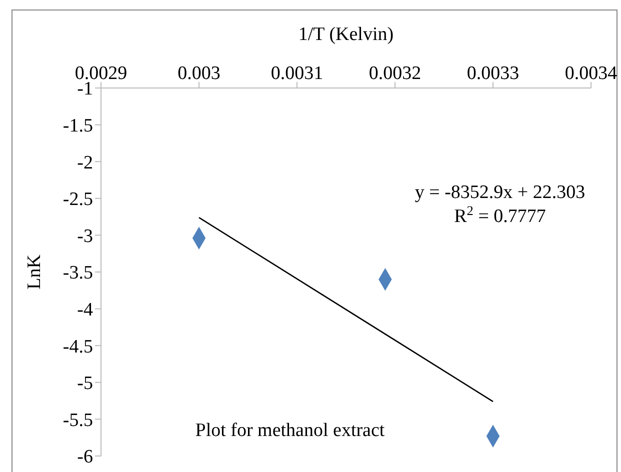 This screenshot has height=472, width=621. I want to click on x-tick-label: 0.0033, so click(493, 73).